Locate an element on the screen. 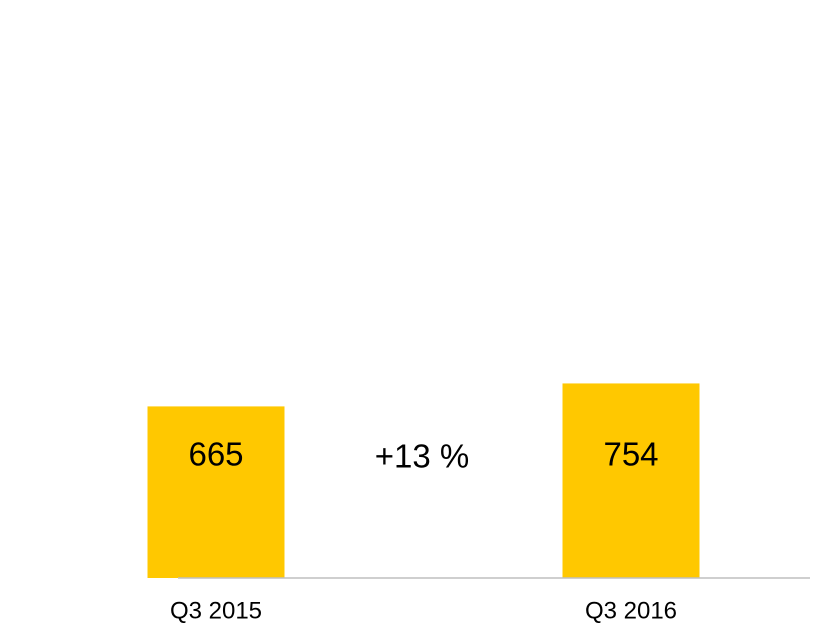 The image size is (824, 633). x-tick-label: Q3 2015 is located at coordinates (216, 610).